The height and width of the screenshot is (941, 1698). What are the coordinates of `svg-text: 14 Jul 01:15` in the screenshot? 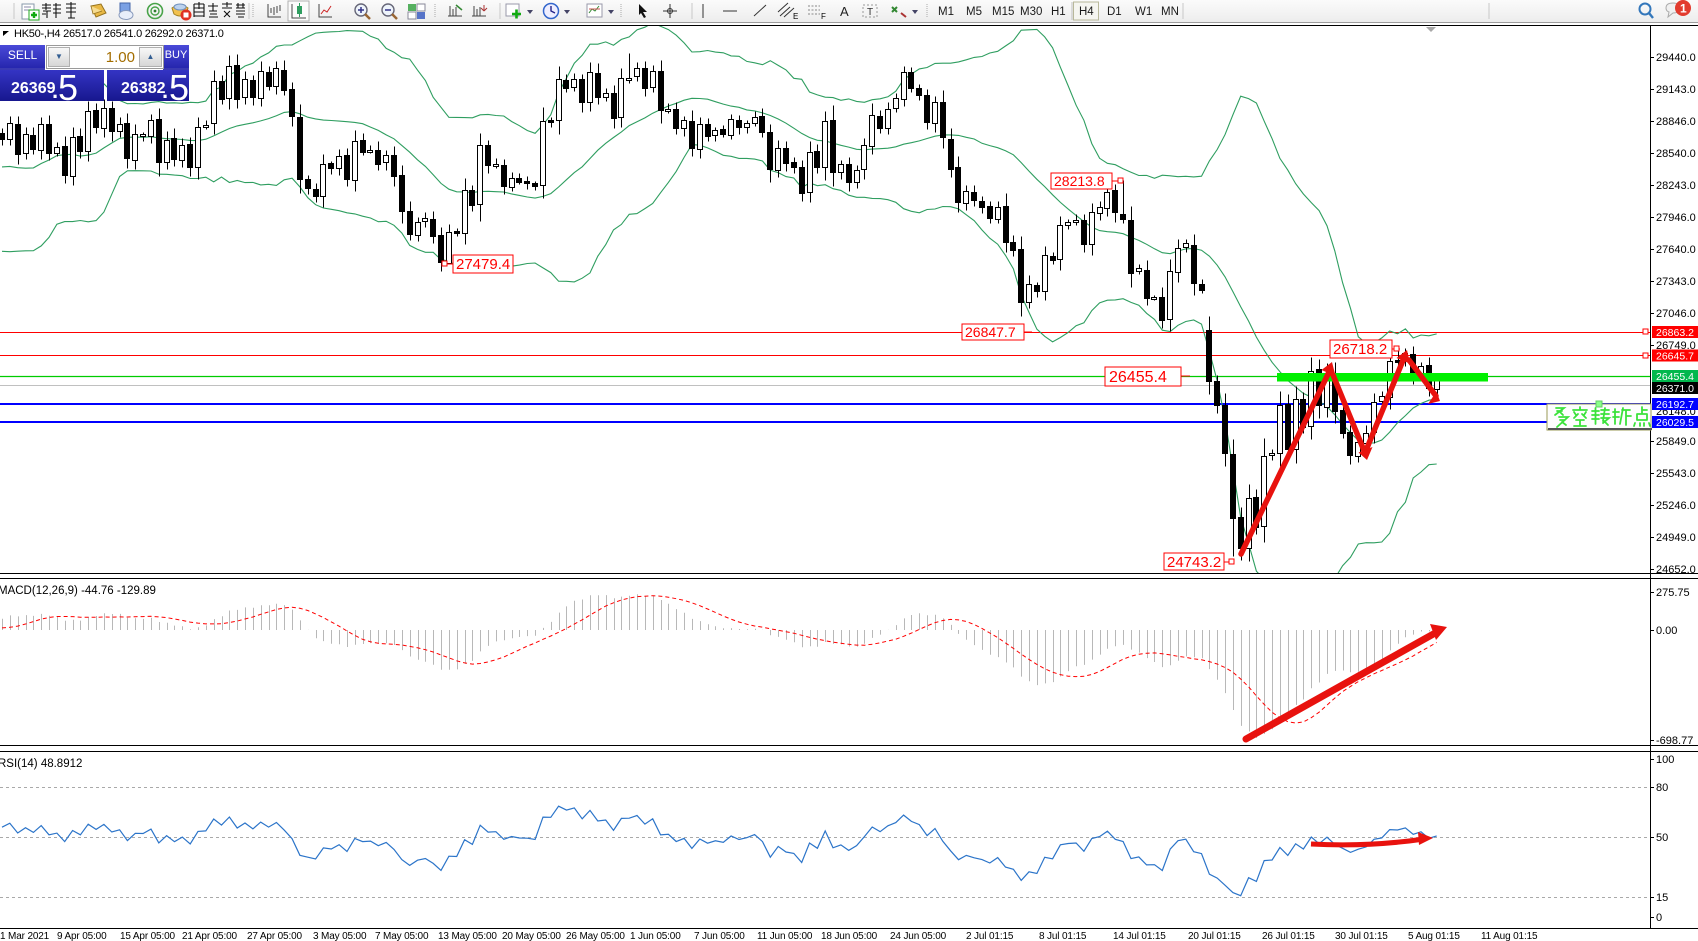 It's located at (1139, 936).